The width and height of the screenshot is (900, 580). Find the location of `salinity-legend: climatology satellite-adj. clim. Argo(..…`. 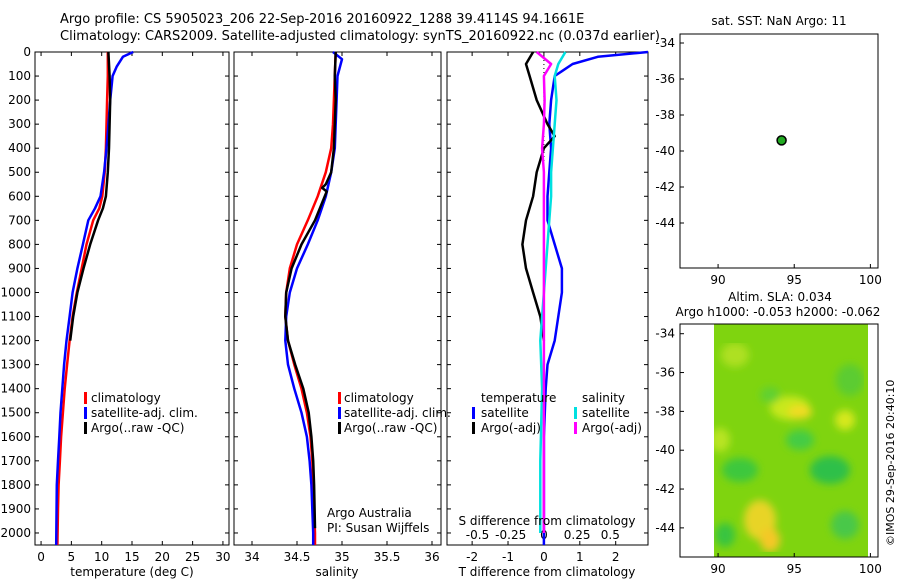

salinity-legend: climatology satellite-adj. clim. Argo(..… is located at coordinates (394, 413).